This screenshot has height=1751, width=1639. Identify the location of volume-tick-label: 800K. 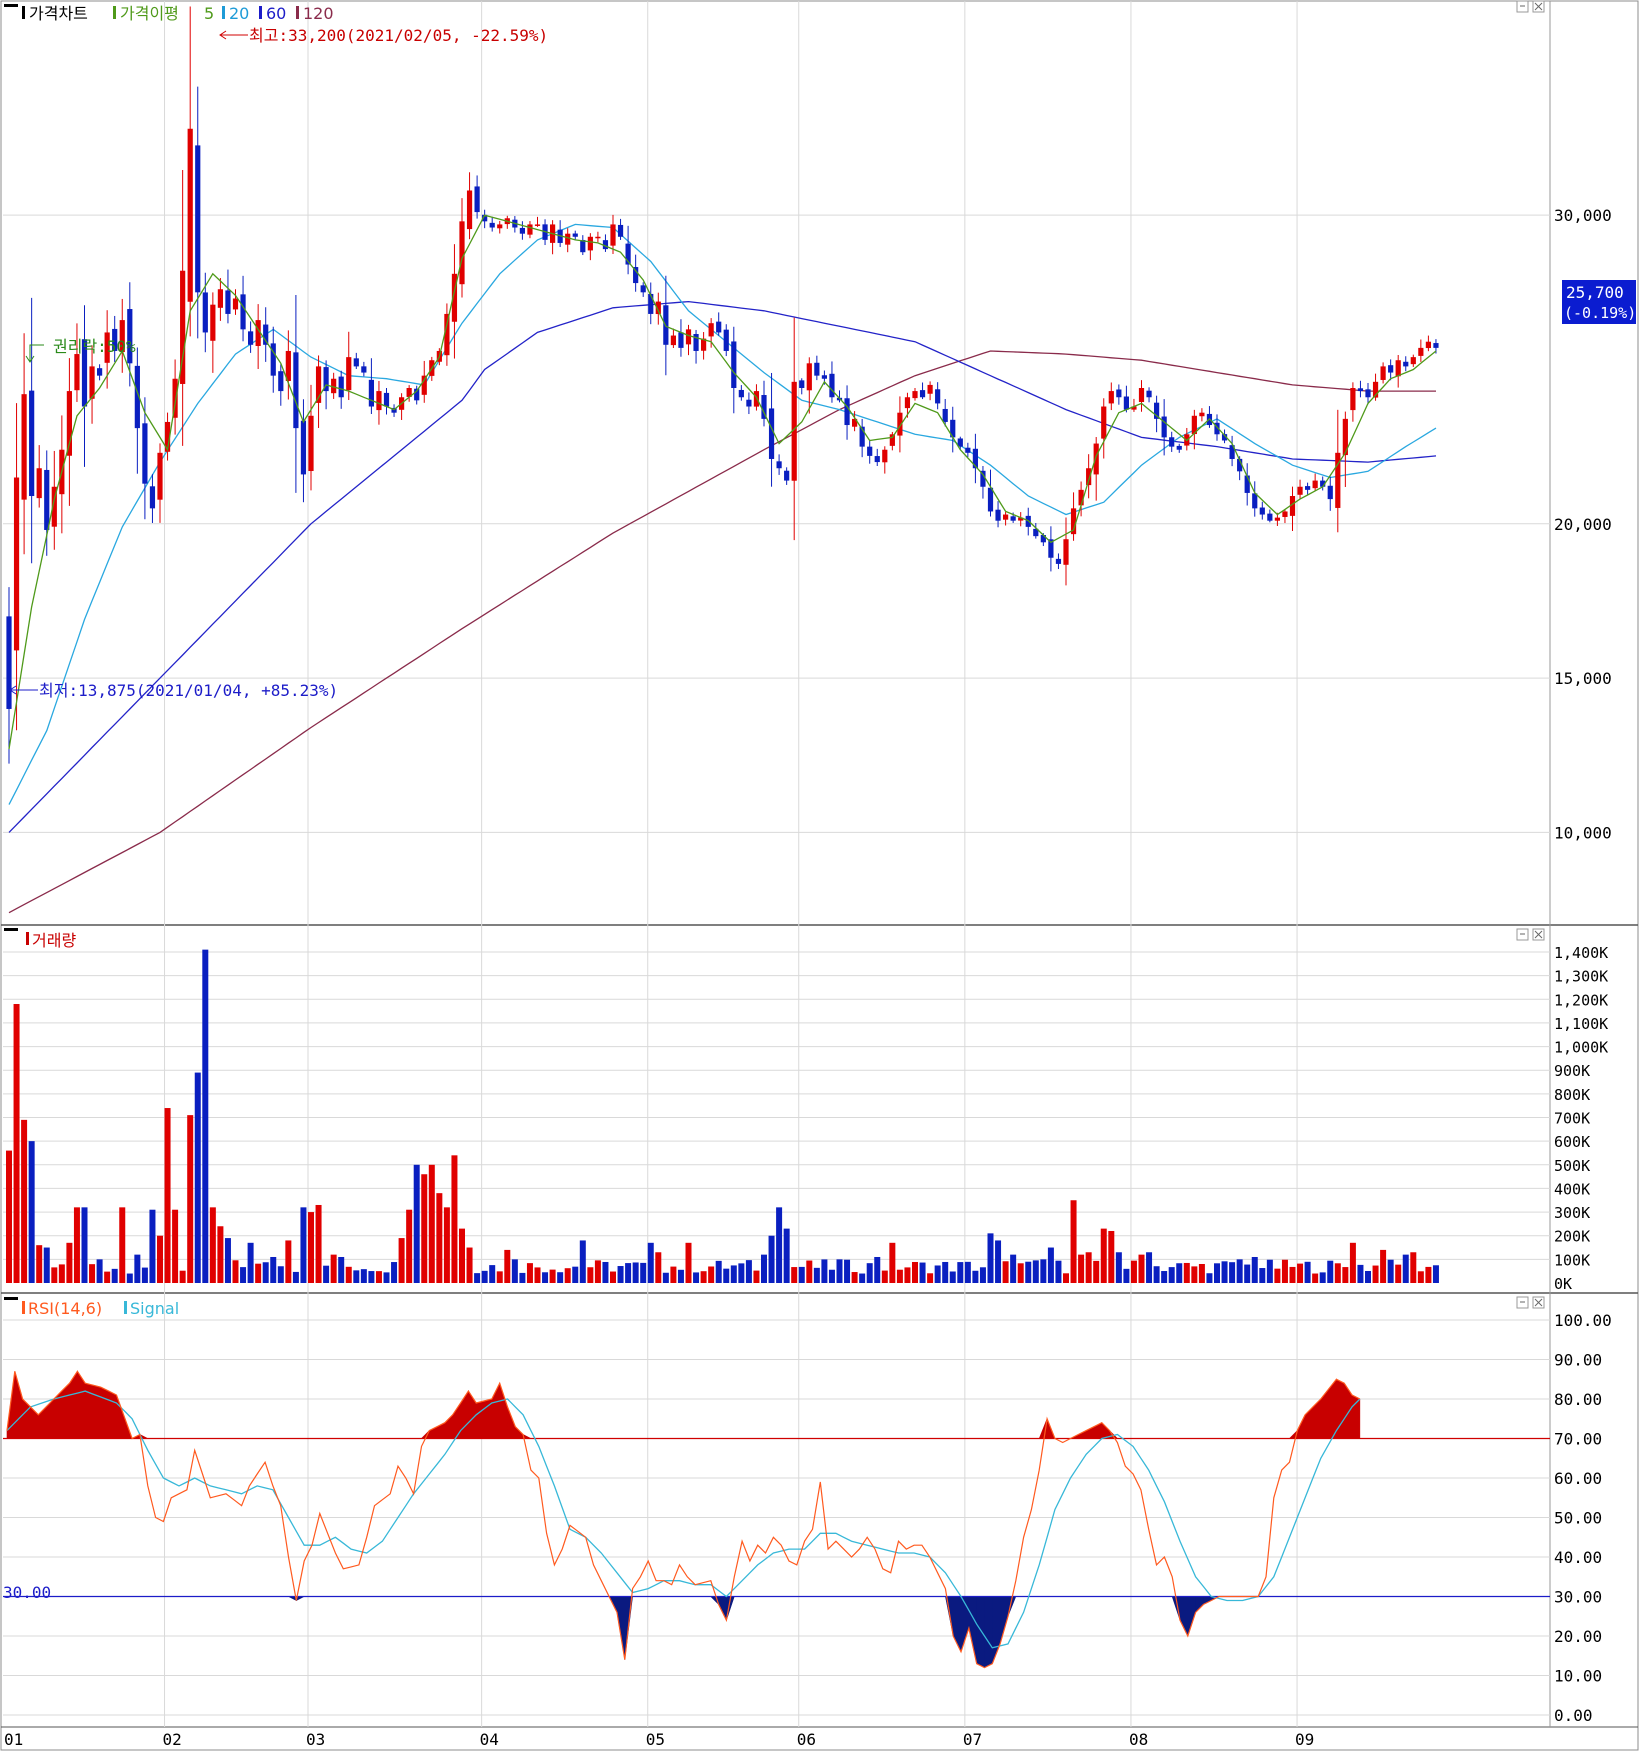
(1572, 1095).